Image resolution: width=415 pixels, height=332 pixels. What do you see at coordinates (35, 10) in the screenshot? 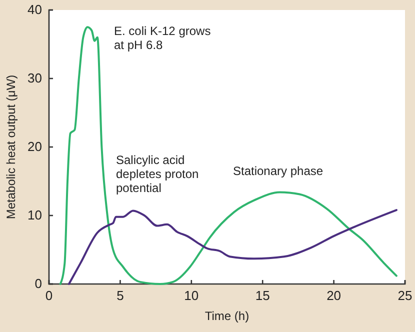
I see `y-tick-label: 40` at bounding box center [35, 10].